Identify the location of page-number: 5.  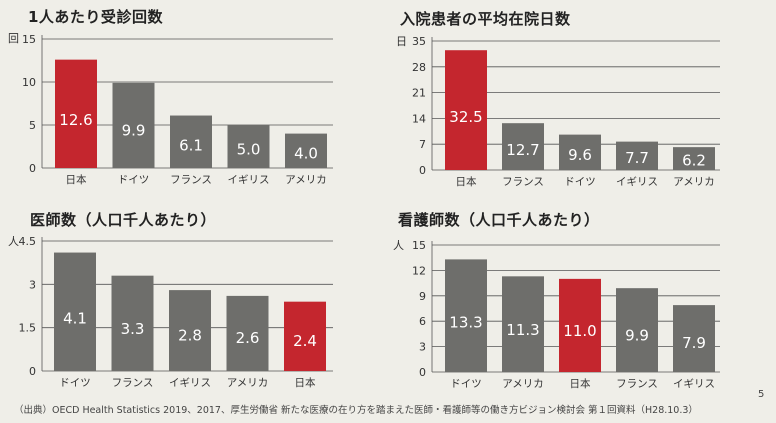
(761, 394).